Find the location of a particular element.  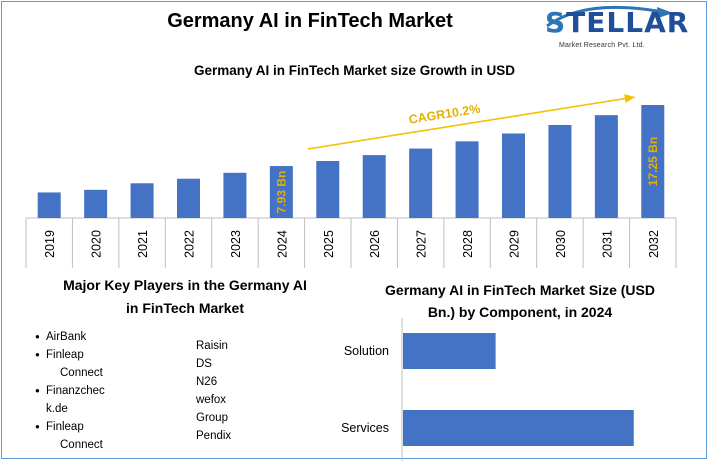

x-tick-label: 2021 is located at coordinates (143, 244).